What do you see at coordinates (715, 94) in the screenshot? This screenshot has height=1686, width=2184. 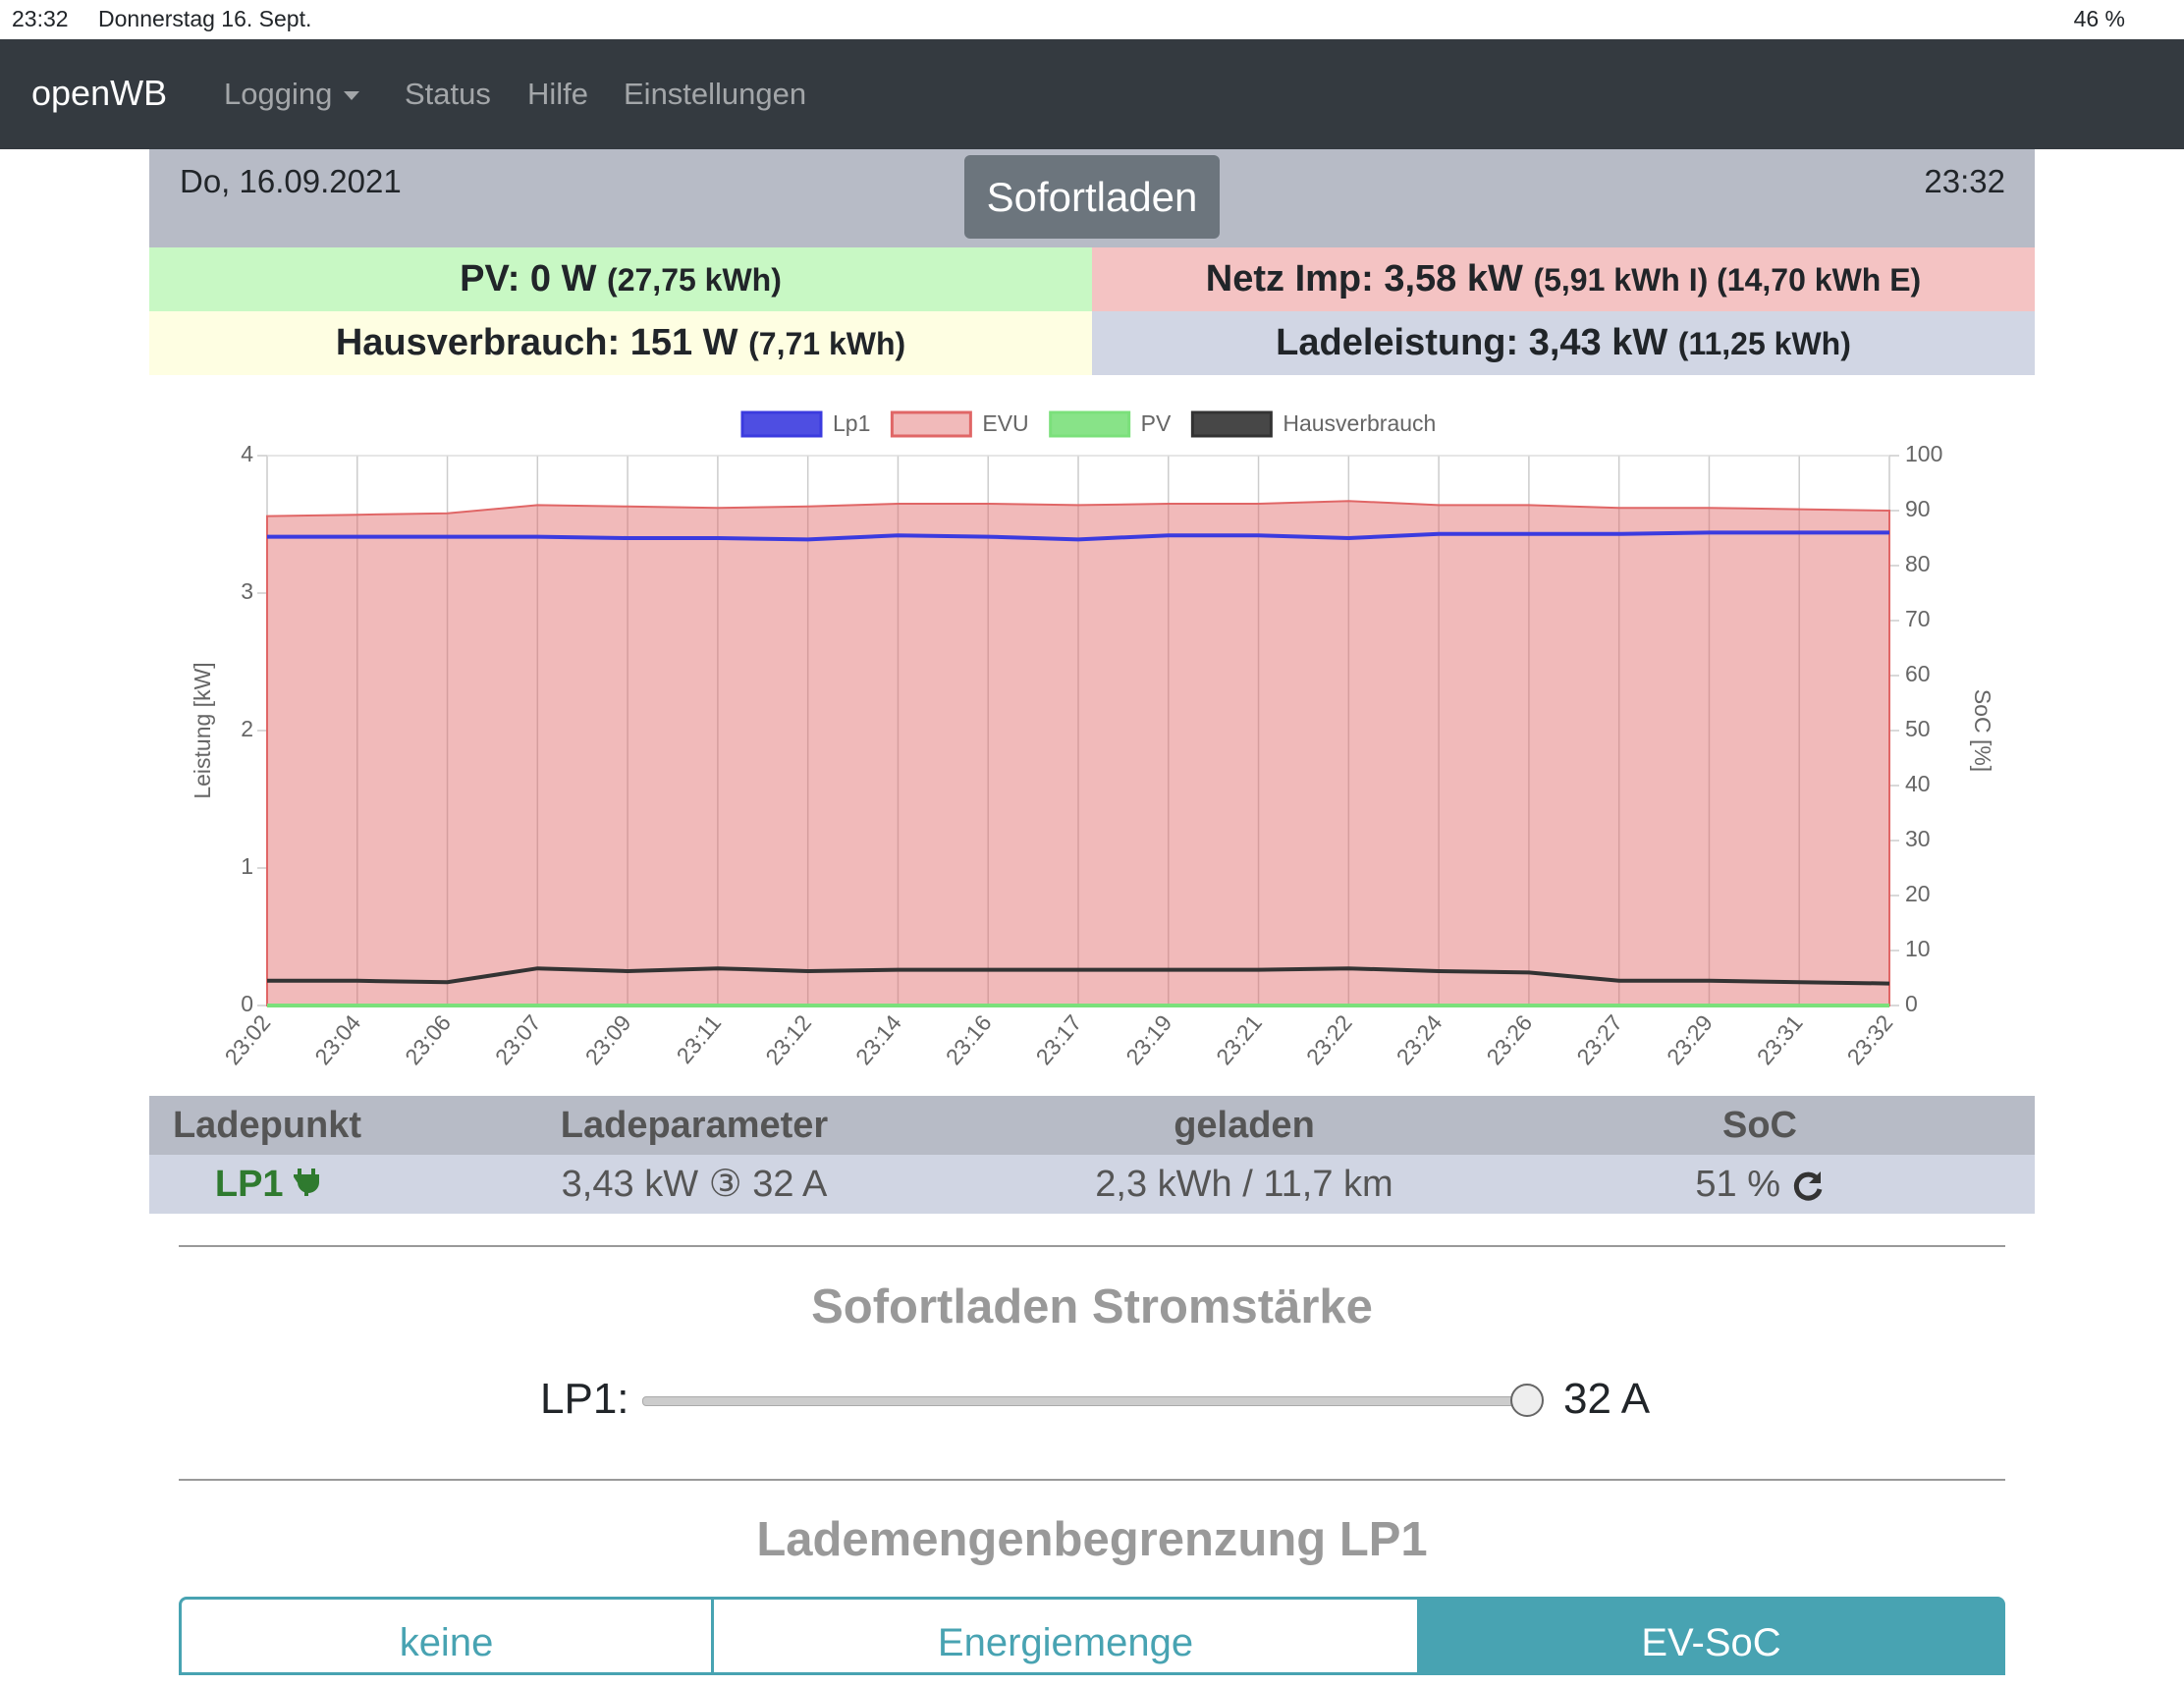 I see `nav-item: Einstellungen` at bounding box center [715, 94].